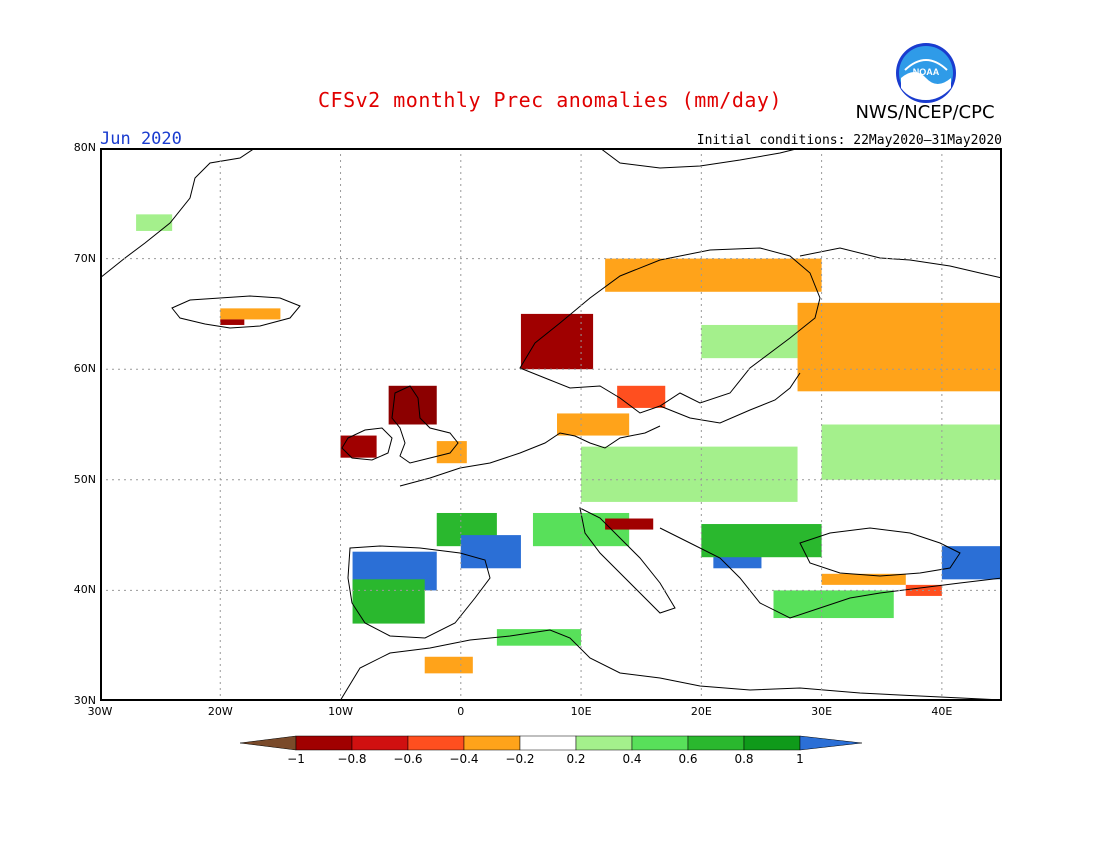  What do you see at coordinates (352, 759) in the screenshot?
I see `colorbar-label: −0.8` at bounding box center [352, 759].